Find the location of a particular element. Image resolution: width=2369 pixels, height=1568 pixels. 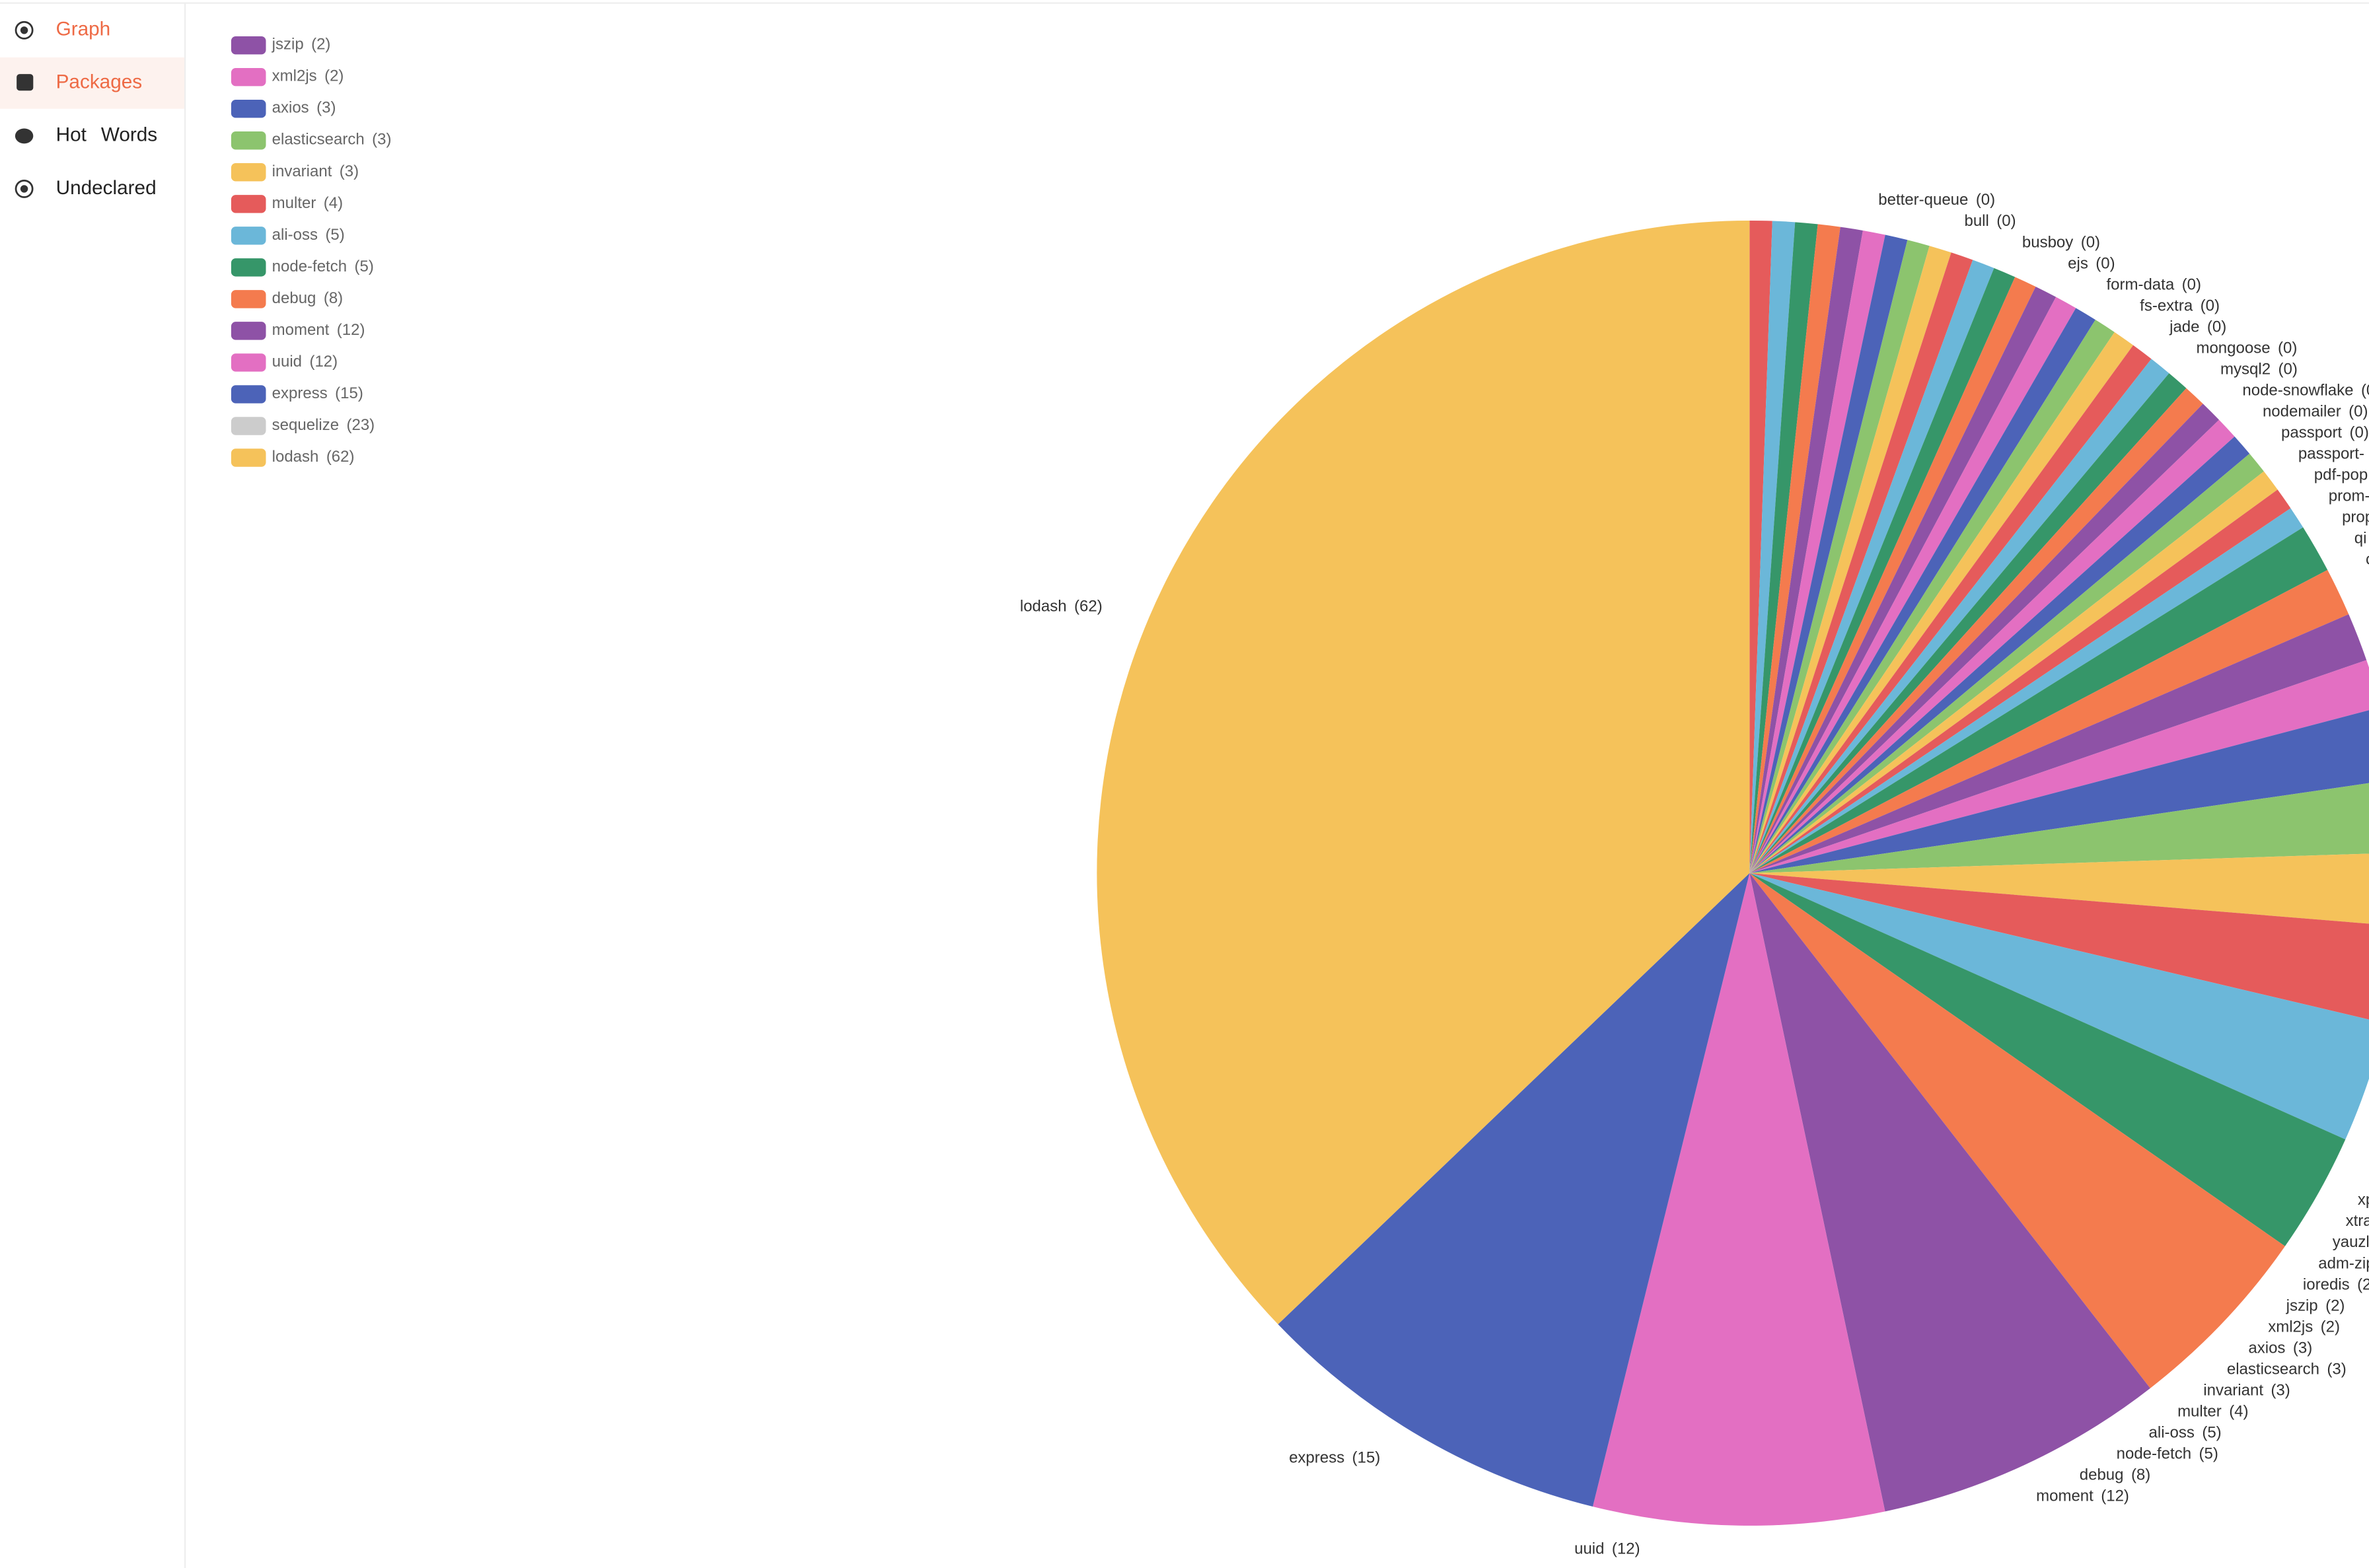

slice-label: xtra(0) is located at coordinates (2357, 1221).